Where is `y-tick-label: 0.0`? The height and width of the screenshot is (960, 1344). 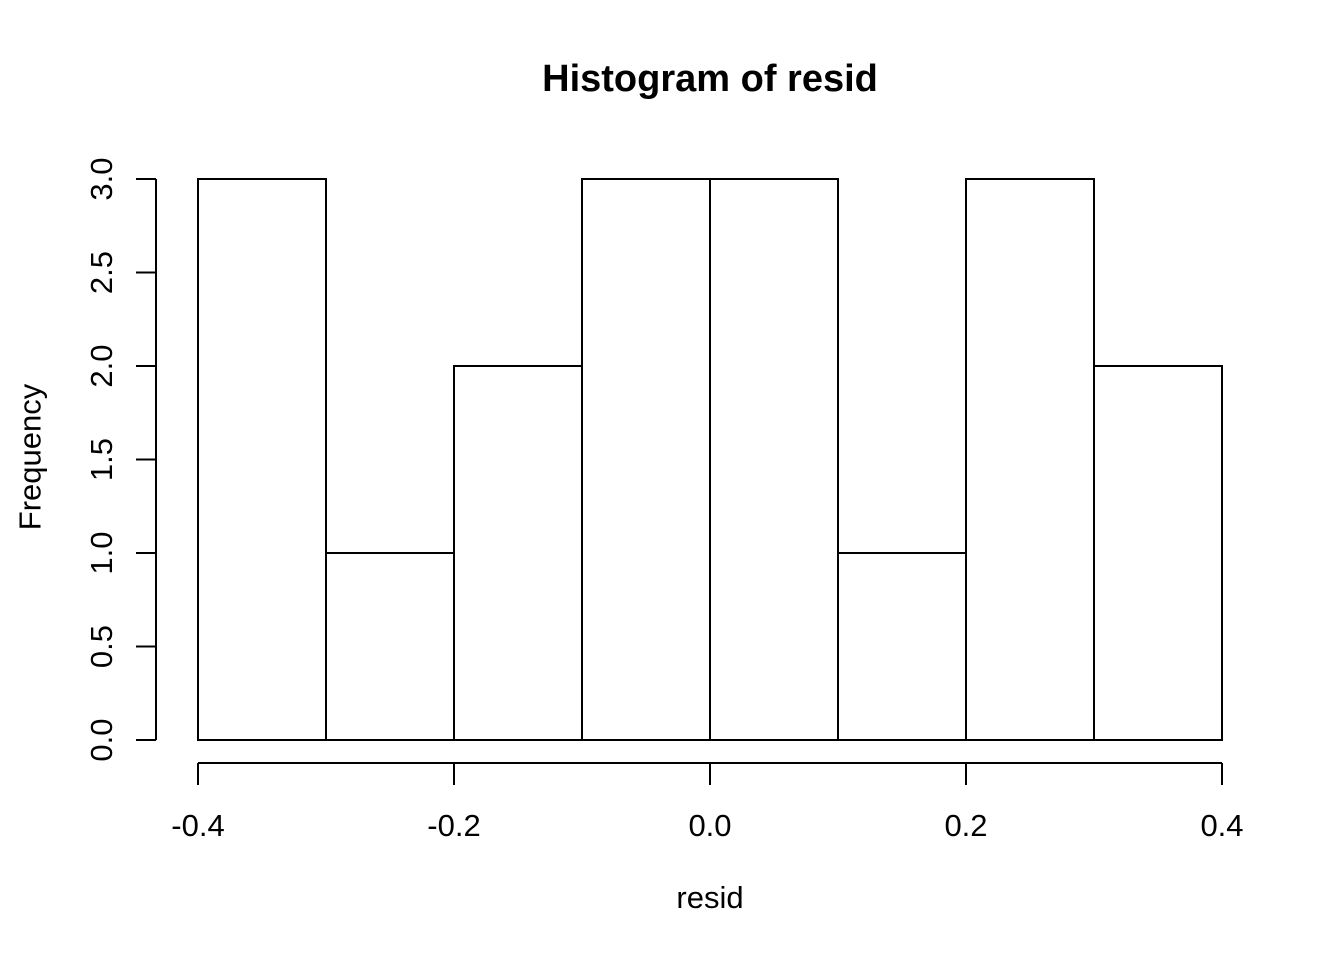
y-tick-label: 0.0 is located at coordinates (101, 739).